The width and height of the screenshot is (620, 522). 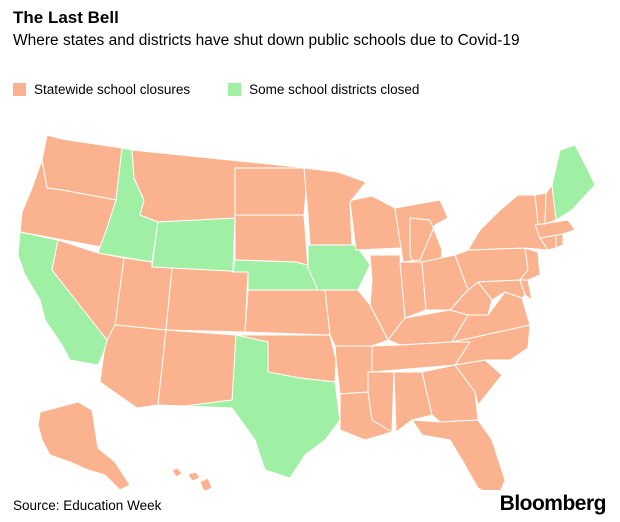 I want to click on state-wy, so click(x=193, y=245).